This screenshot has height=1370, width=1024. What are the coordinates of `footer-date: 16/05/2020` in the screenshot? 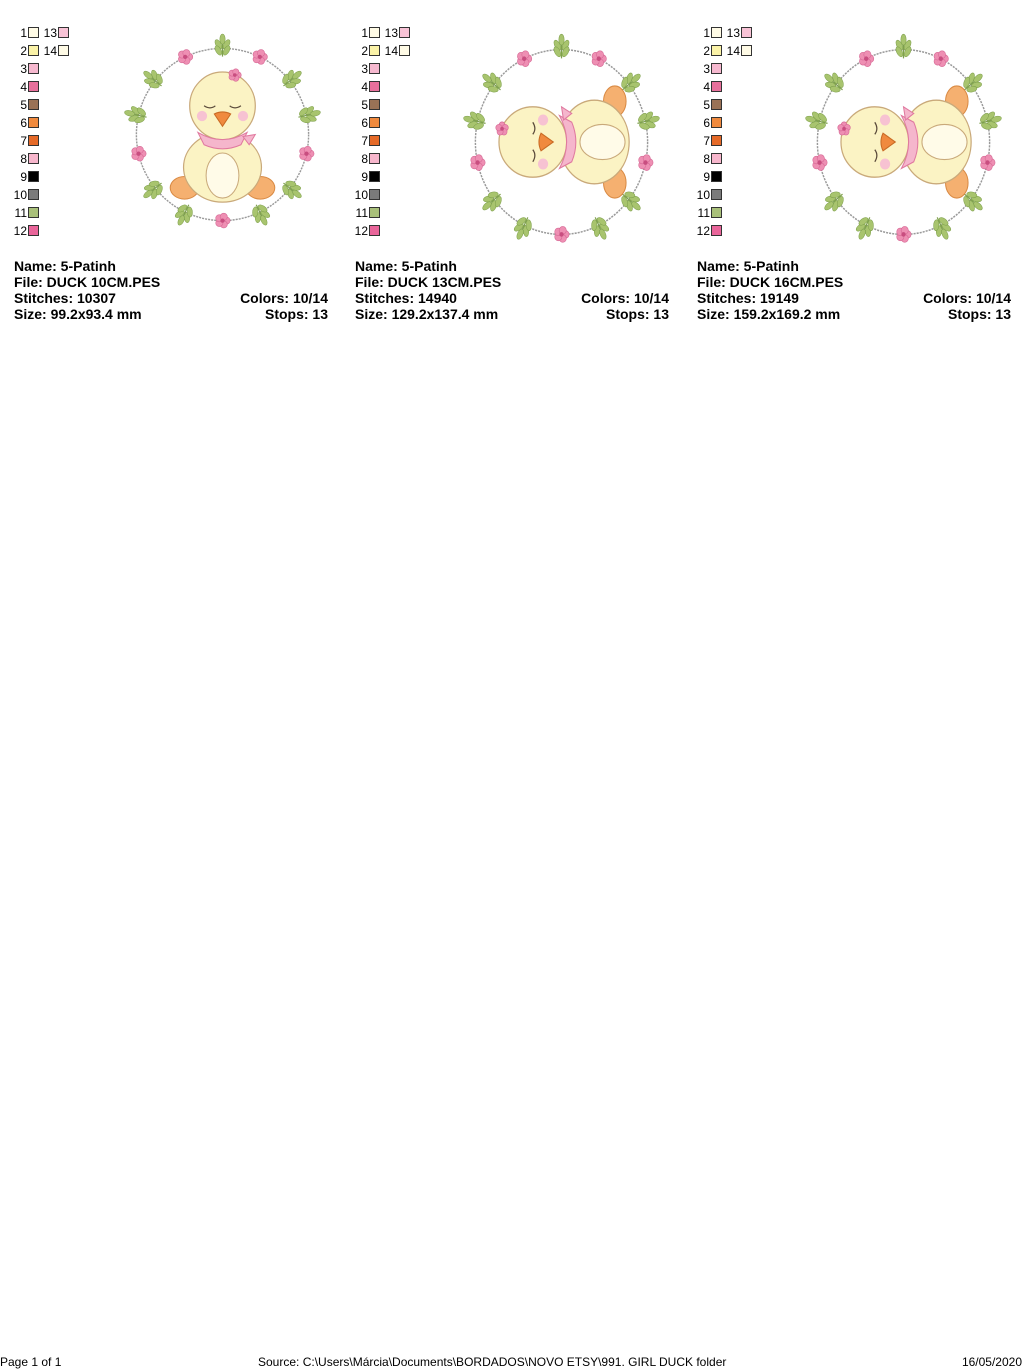 It's located at (991, 1362).